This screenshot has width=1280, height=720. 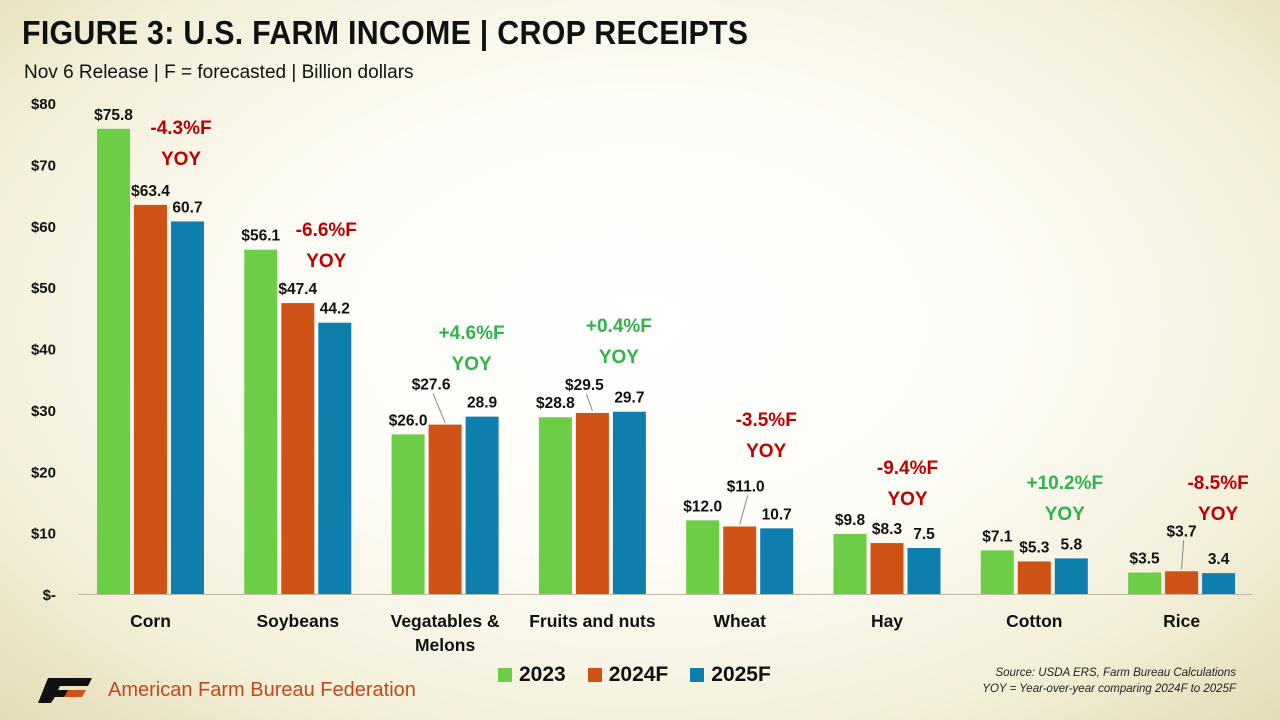 I want to click on data-label: $27.6, so click(x=431, y=385).